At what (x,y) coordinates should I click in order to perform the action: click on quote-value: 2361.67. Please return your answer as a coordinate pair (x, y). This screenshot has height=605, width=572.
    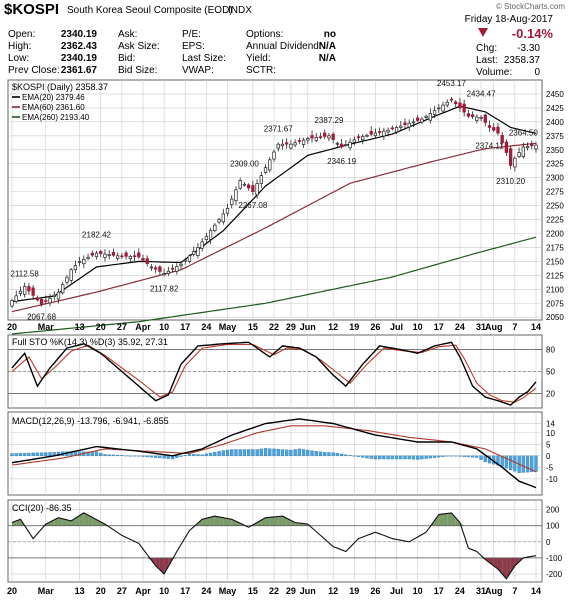
    Looking at the image, I should click on (79, 70).